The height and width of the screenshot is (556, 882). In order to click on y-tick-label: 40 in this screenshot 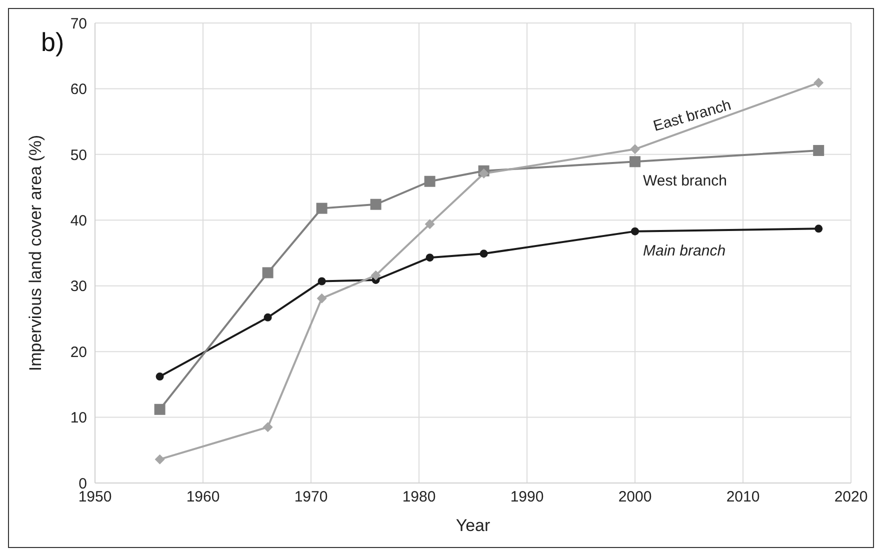, I will do `click(78, 221)`.